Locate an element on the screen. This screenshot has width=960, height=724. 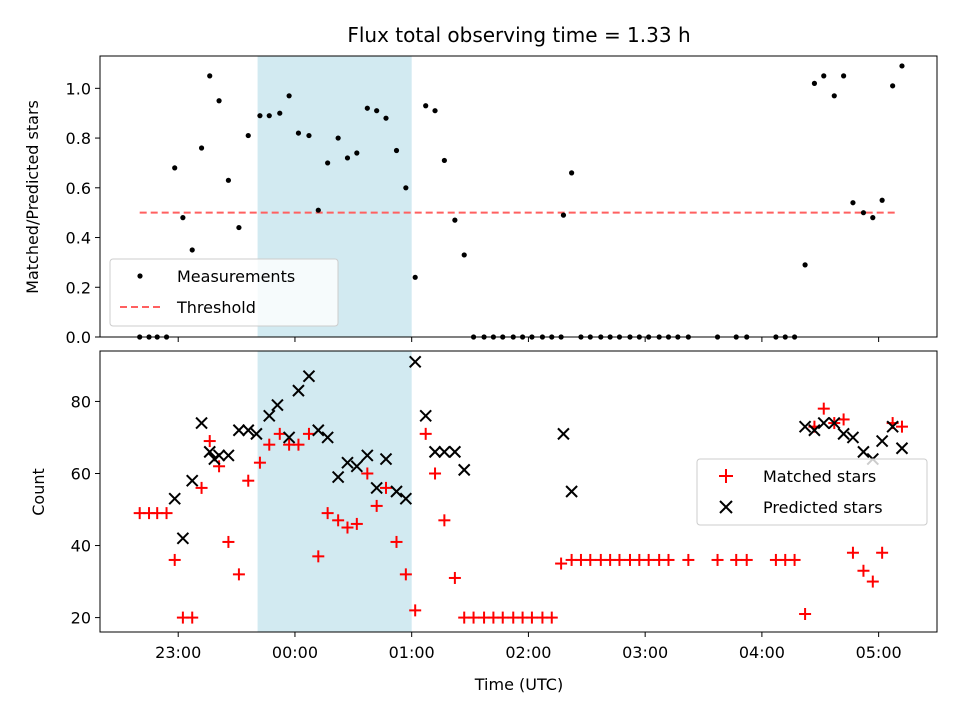
count-x-ticks: 23:00 00:00 01:00 02:00 03:00 04:00 05:00 is located at coordinates (528, 647).